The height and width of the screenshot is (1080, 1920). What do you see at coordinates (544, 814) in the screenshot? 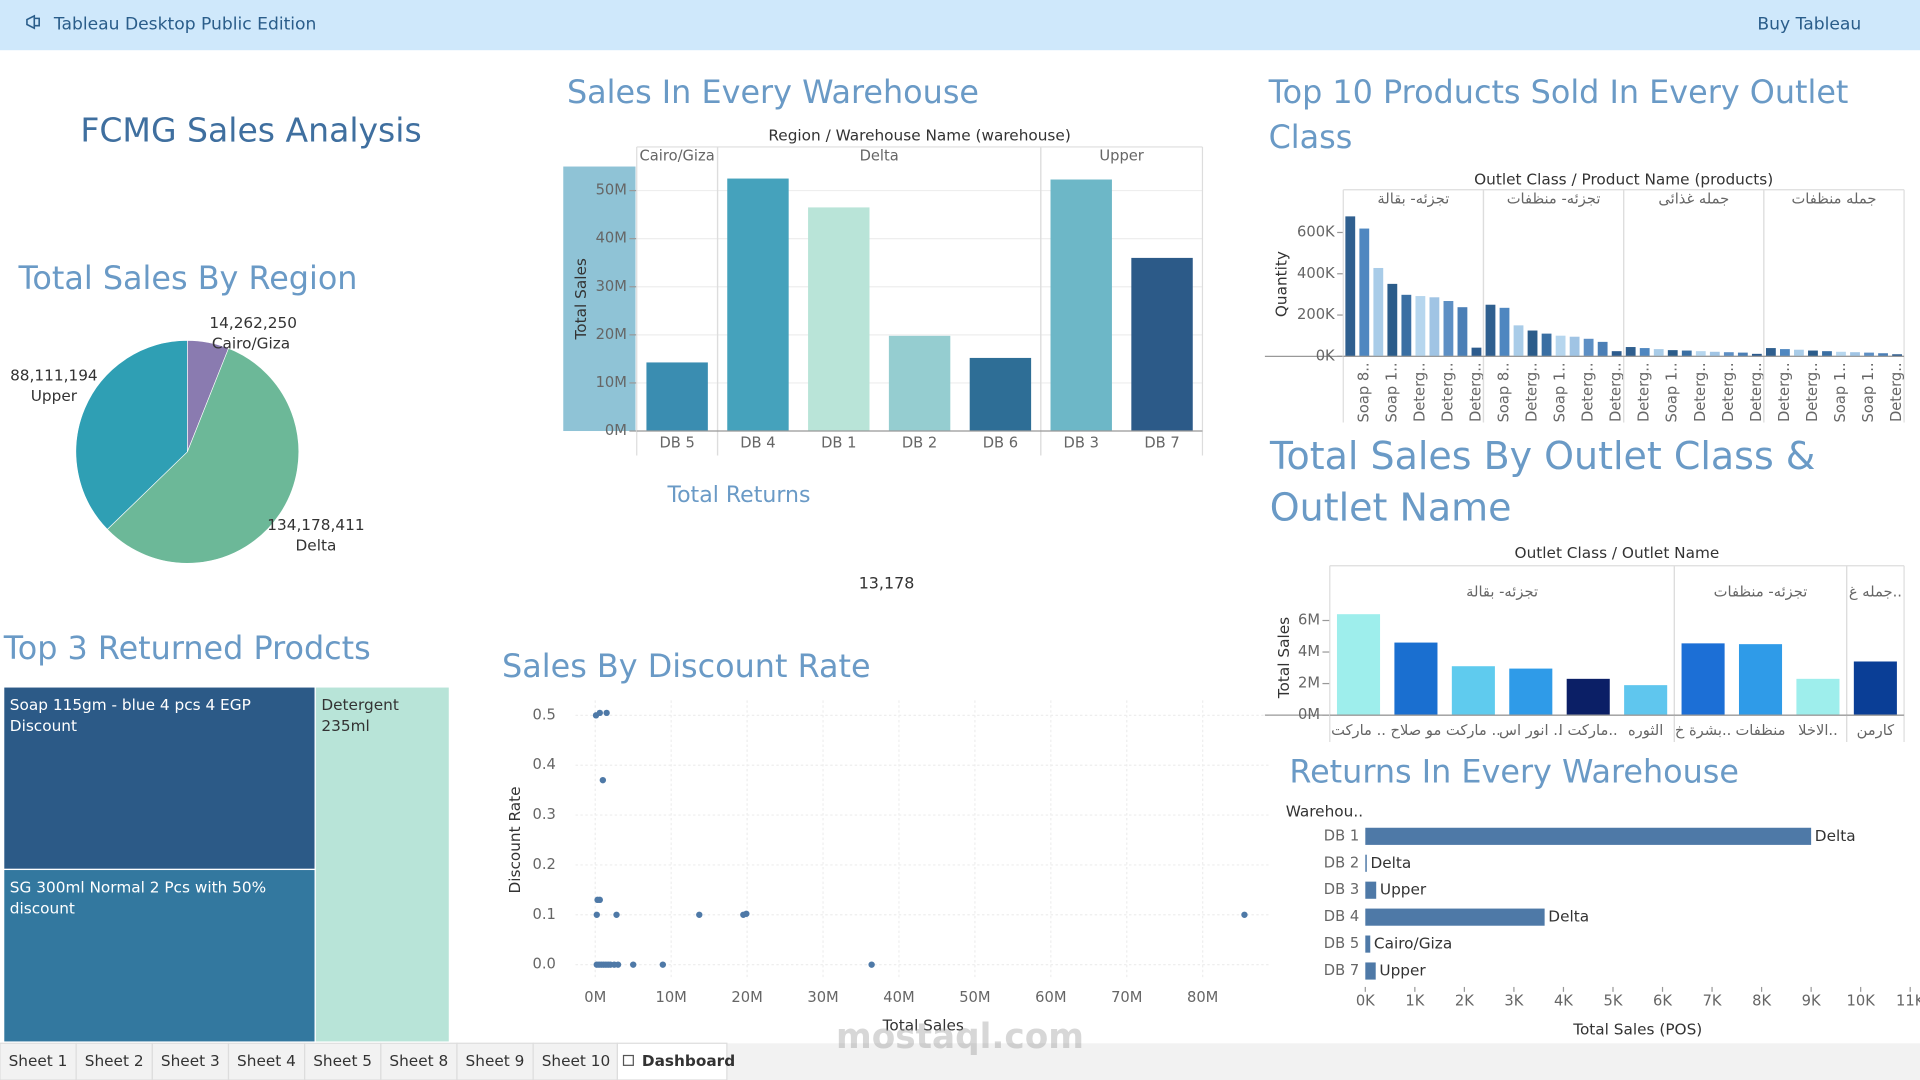
I see `y-tick-label: 0.3` at bounding box center [544, 814].